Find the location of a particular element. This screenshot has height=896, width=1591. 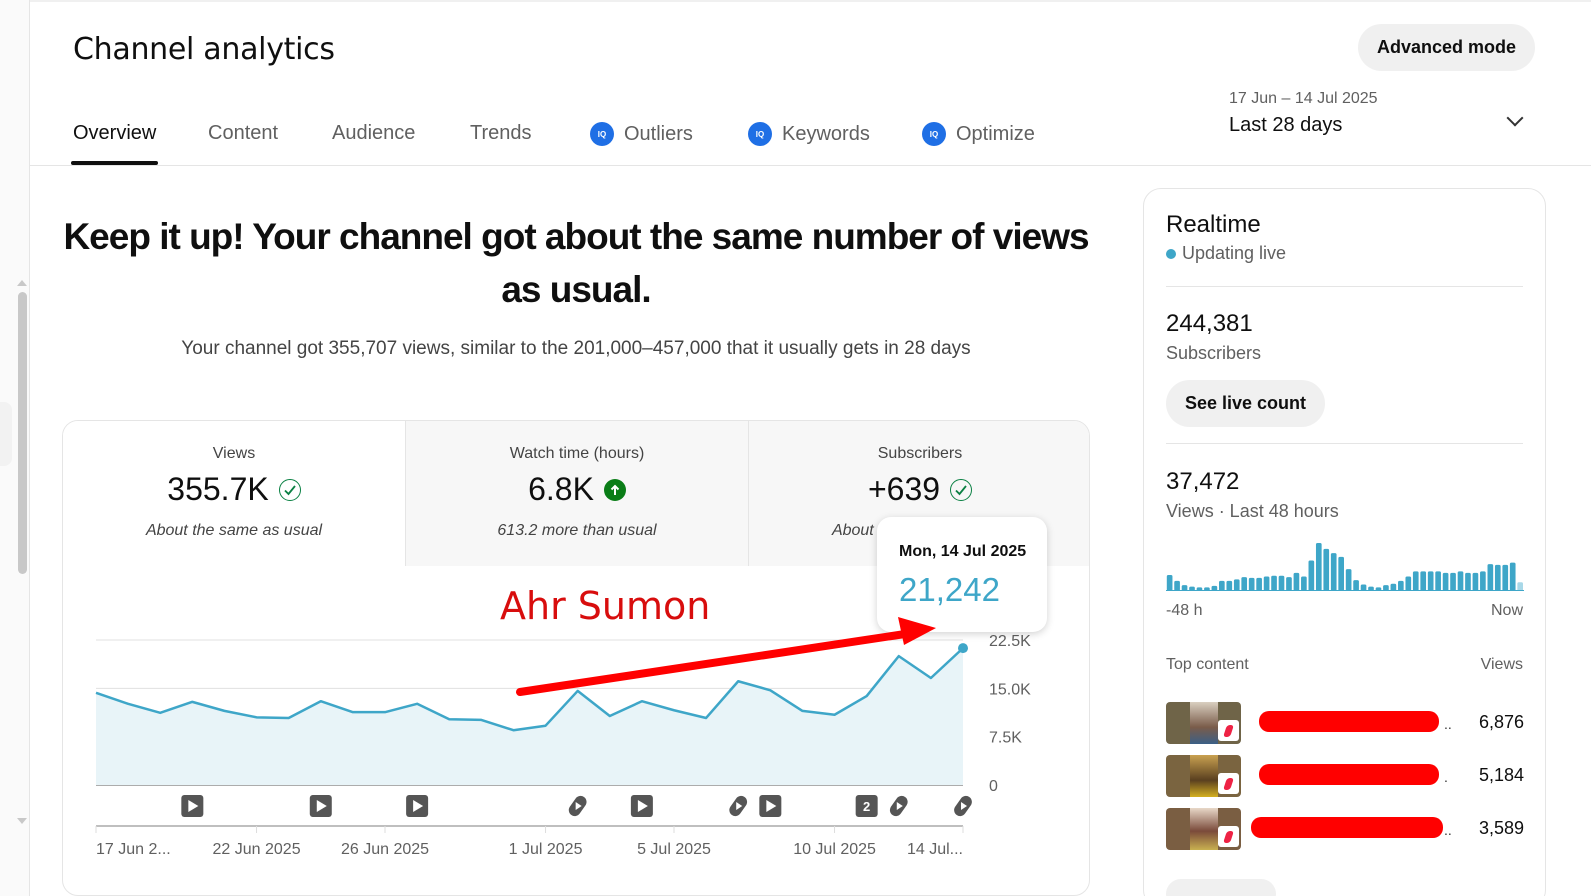

advanced-mode-button: Advanced mode is located at coordinates (1446, 47).